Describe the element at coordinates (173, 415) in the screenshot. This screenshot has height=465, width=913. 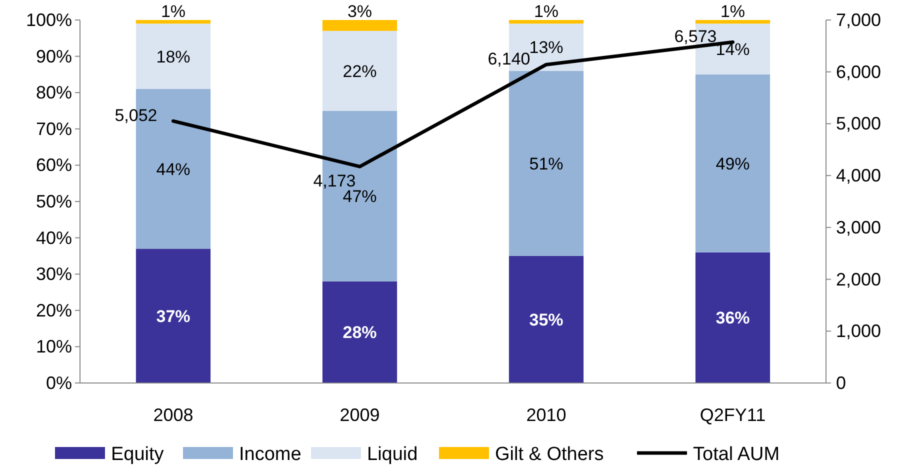
I see `x-tick-label: 2008` at that location.